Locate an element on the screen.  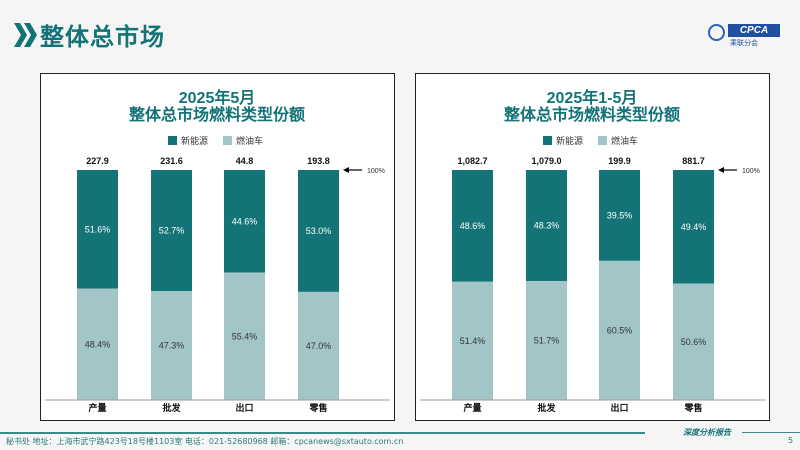
data-label-ice: 50.6% is located at coordinates (694, 342).